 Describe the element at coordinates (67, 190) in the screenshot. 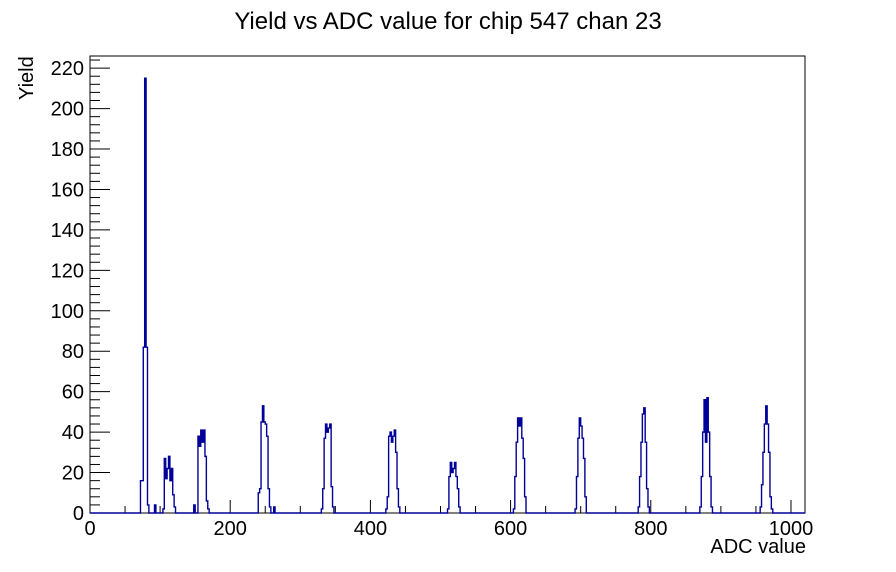

I see `y-tick-label: 160` at that location.